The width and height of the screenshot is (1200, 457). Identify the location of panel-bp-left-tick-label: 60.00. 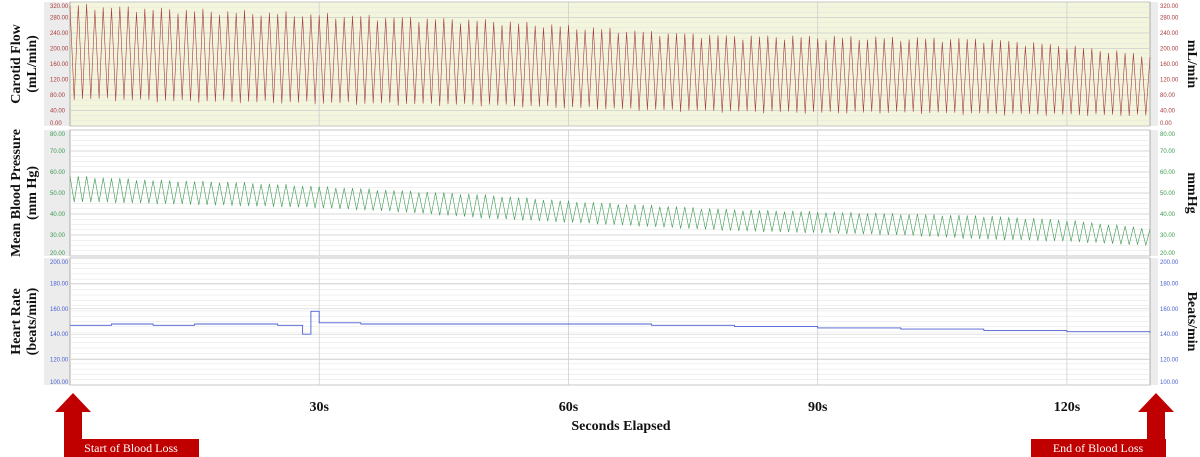
(58, 173).